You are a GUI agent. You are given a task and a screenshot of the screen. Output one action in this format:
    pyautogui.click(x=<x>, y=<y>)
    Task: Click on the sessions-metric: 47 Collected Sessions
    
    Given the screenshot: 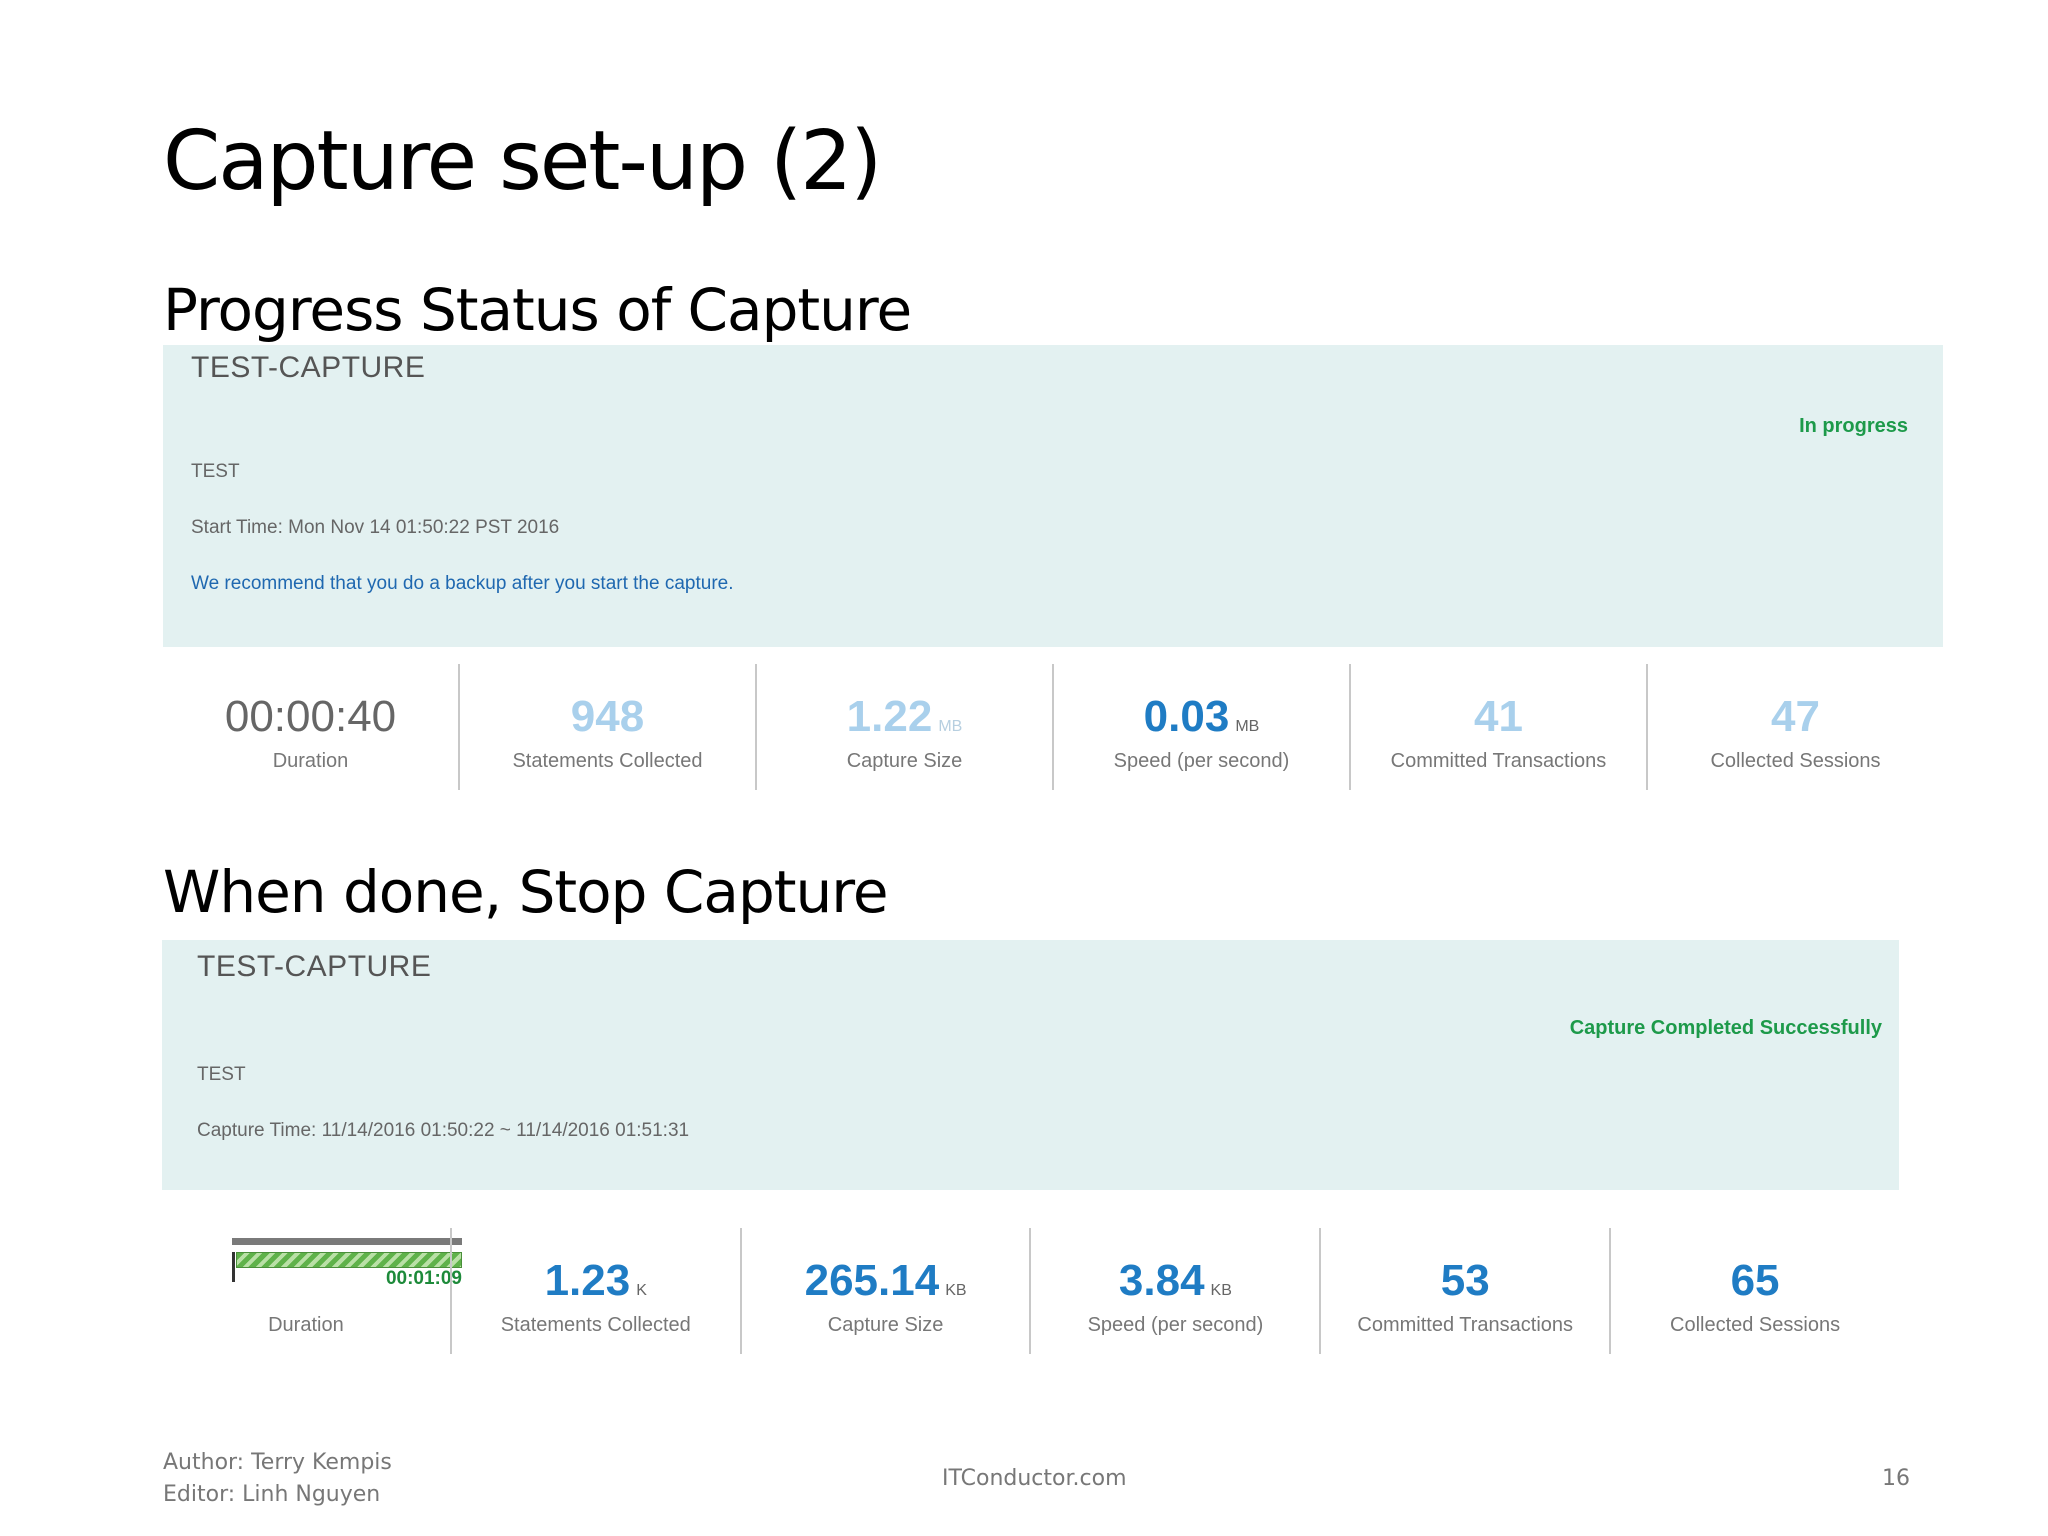 What is the action you would take?
    pyautogui.click(x=1794, y=727)
    